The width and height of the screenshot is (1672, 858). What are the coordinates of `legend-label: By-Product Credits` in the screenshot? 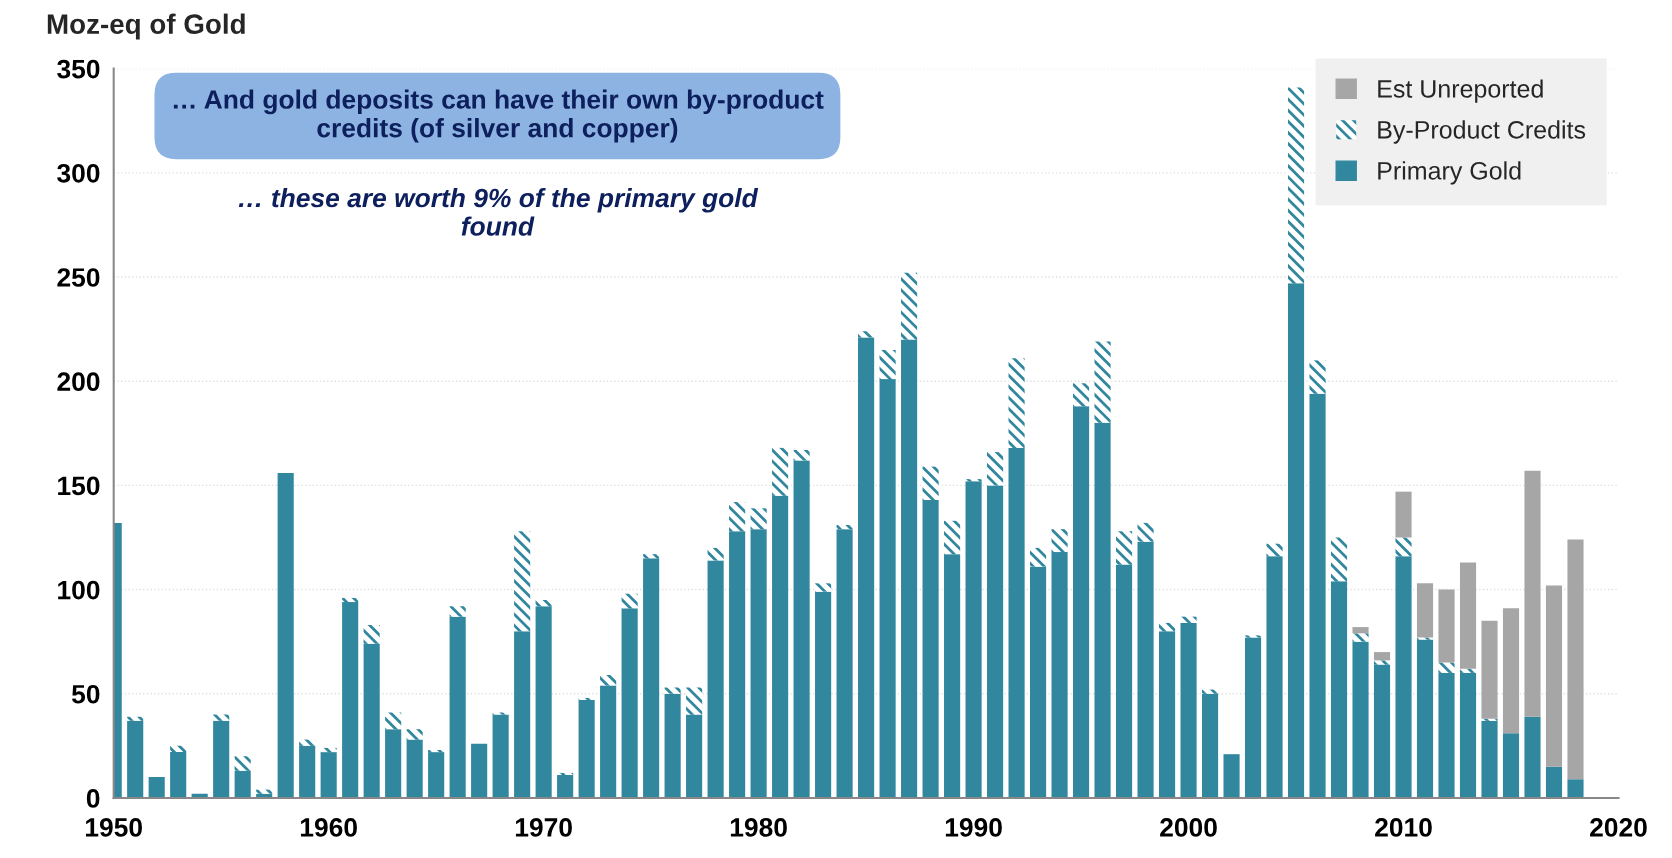 It's located at (1482, 132).